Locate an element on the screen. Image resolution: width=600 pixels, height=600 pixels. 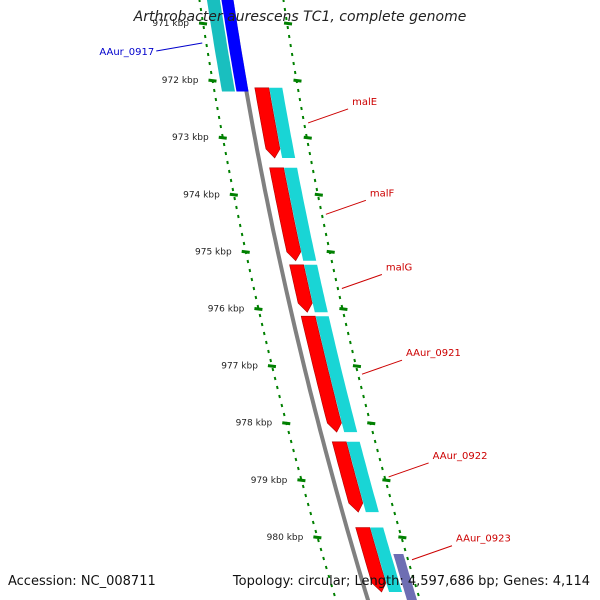
tick-label: 976 kbp is located at coordinates (226, 310).